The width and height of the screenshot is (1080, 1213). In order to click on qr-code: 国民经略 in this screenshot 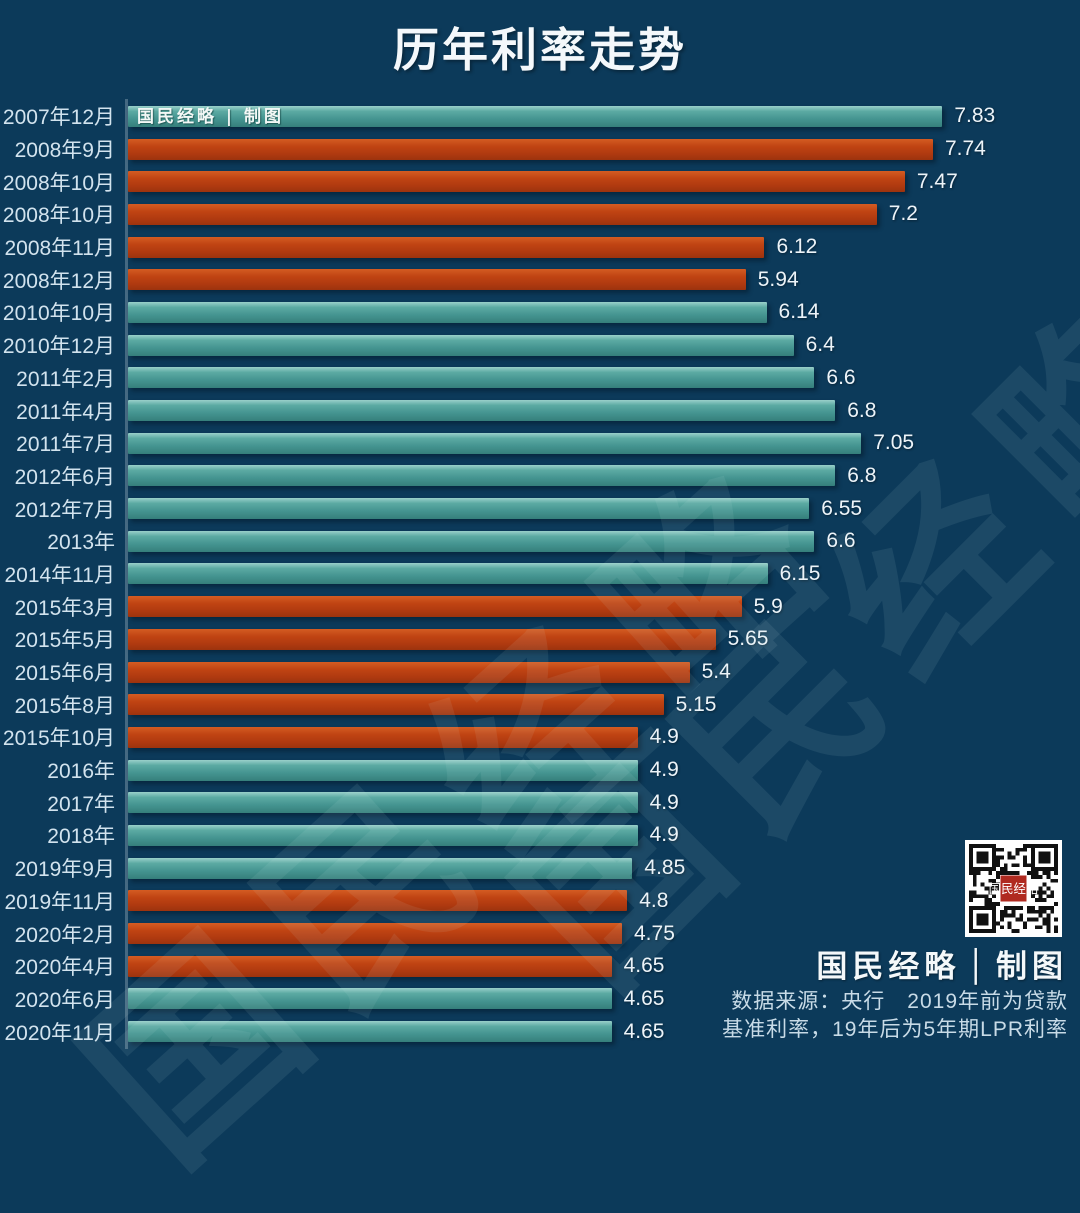, I will do `click(1013, 888)`.